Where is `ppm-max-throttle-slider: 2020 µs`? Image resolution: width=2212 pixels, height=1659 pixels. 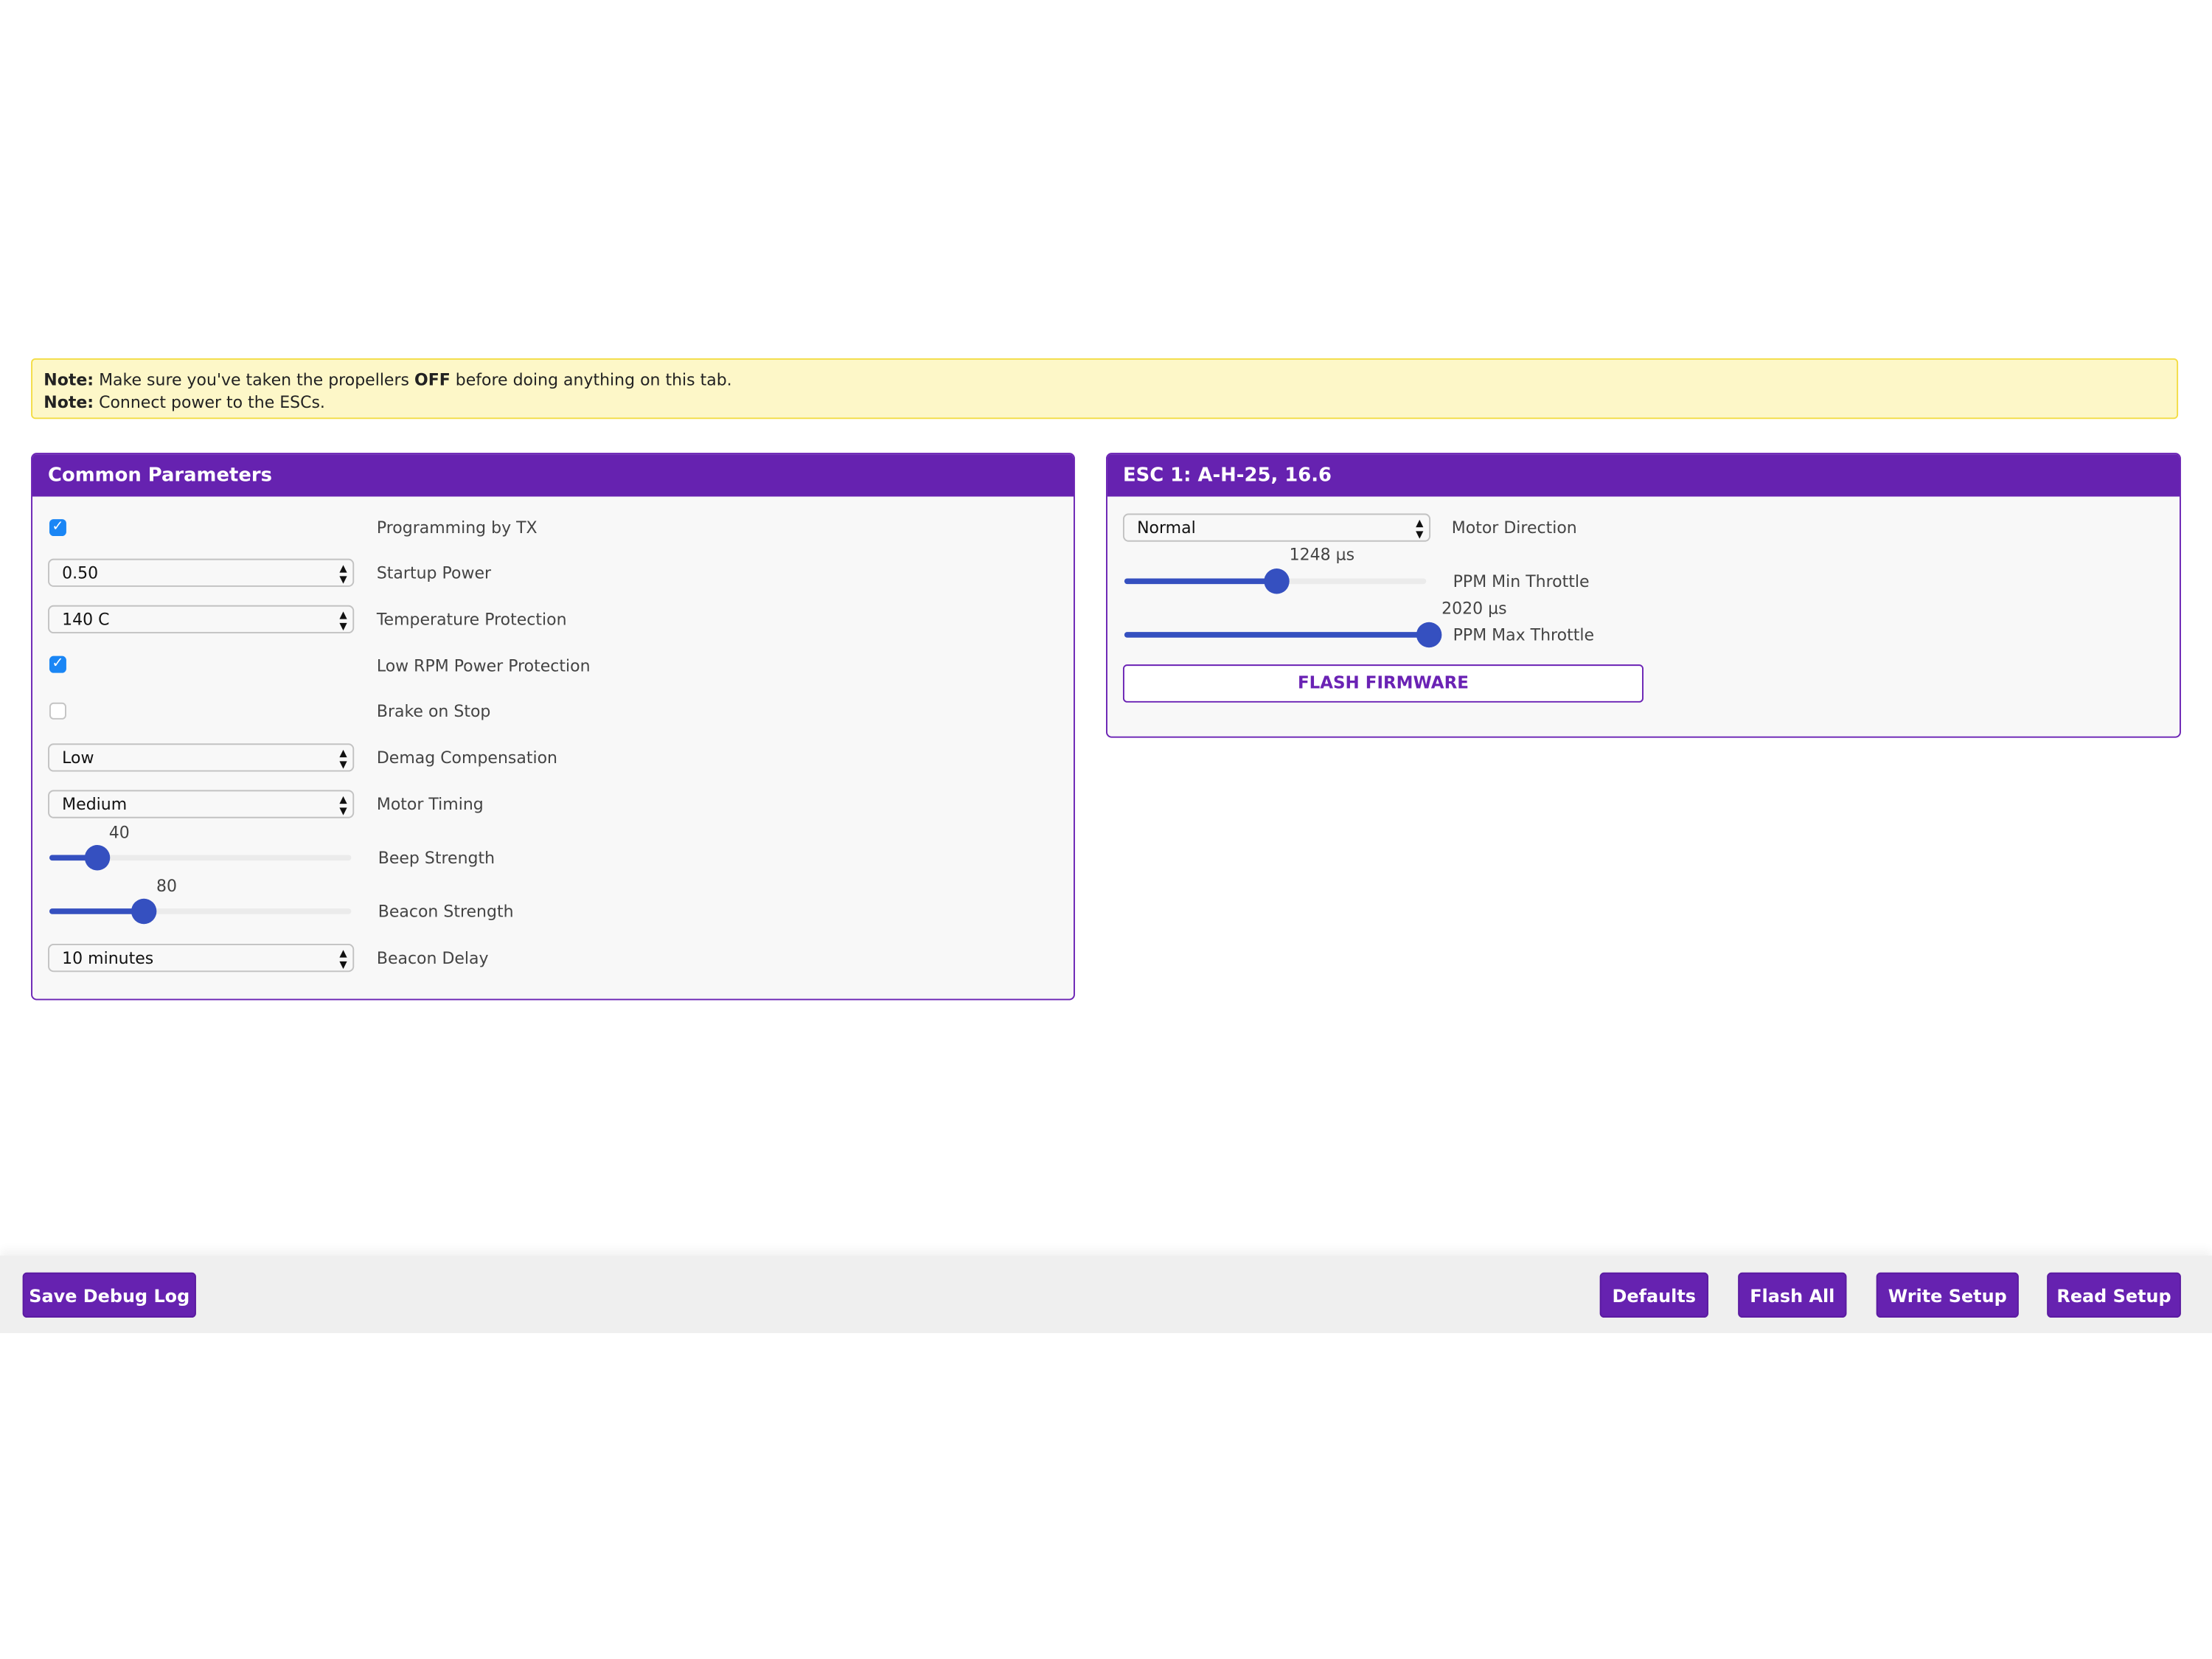 ppm-max-throttle-slider: 2020 µs is located at coordinates (1315, 623).